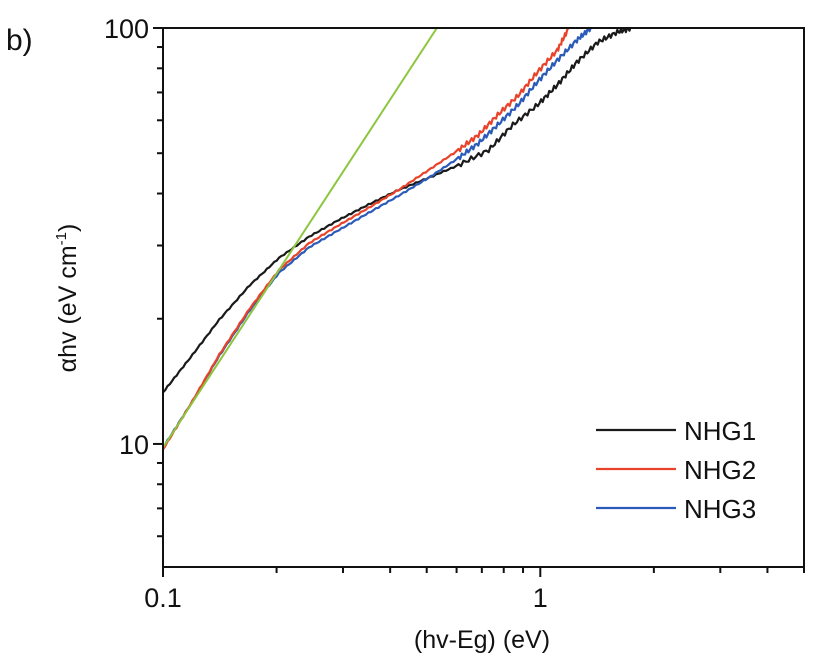 This screenshot has width=836, height=660. Describe the element at coordinates (720, 509) in the screenshot. I see `legend-label: NHG3` at that location.